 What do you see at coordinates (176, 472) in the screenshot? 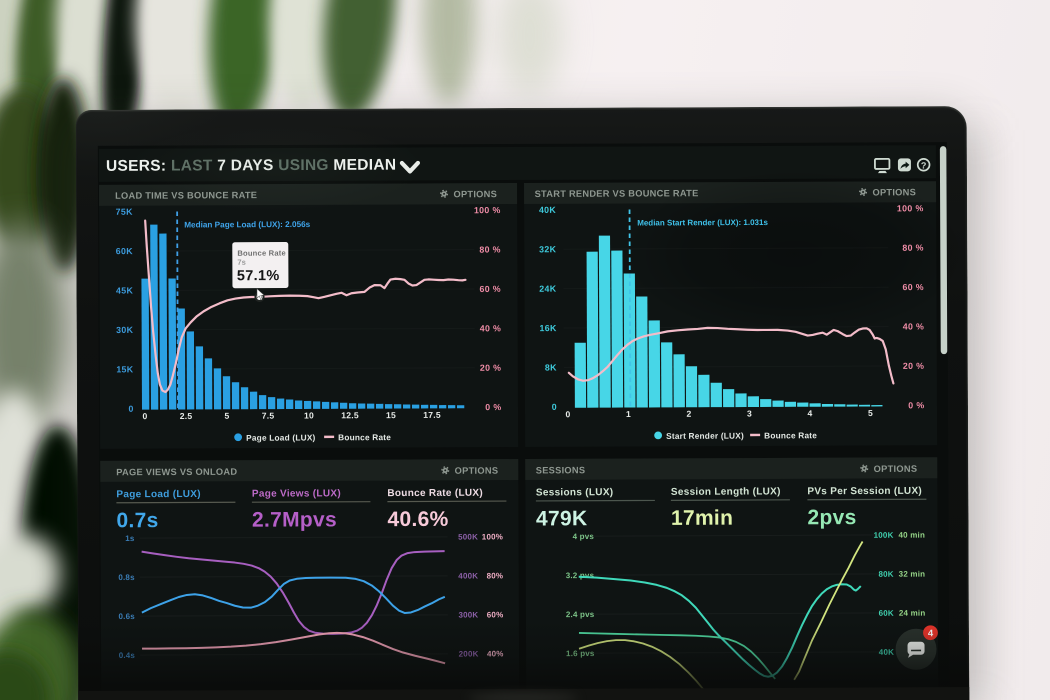
I see `svg-text: PAGE VIEWS VS ONLOAD` at bounding box center [176, 472].